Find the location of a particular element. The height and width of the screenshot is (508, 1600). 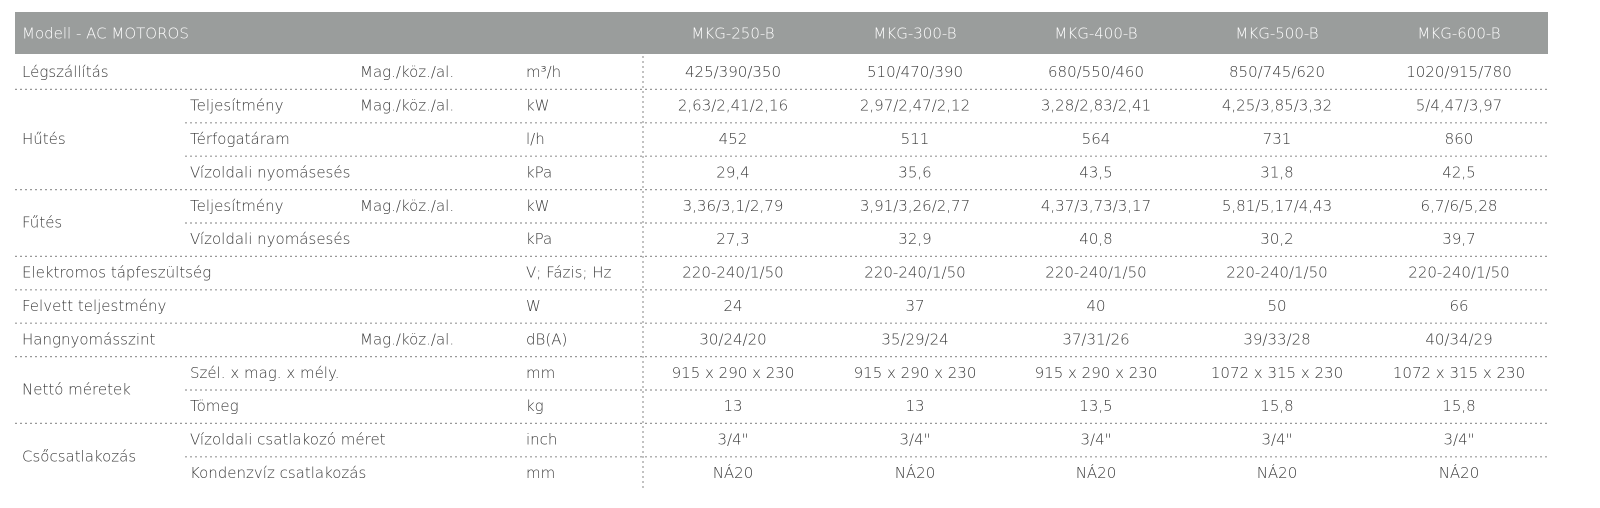

cell-value: 39/33/28 is located at coordinates (1276, 339).